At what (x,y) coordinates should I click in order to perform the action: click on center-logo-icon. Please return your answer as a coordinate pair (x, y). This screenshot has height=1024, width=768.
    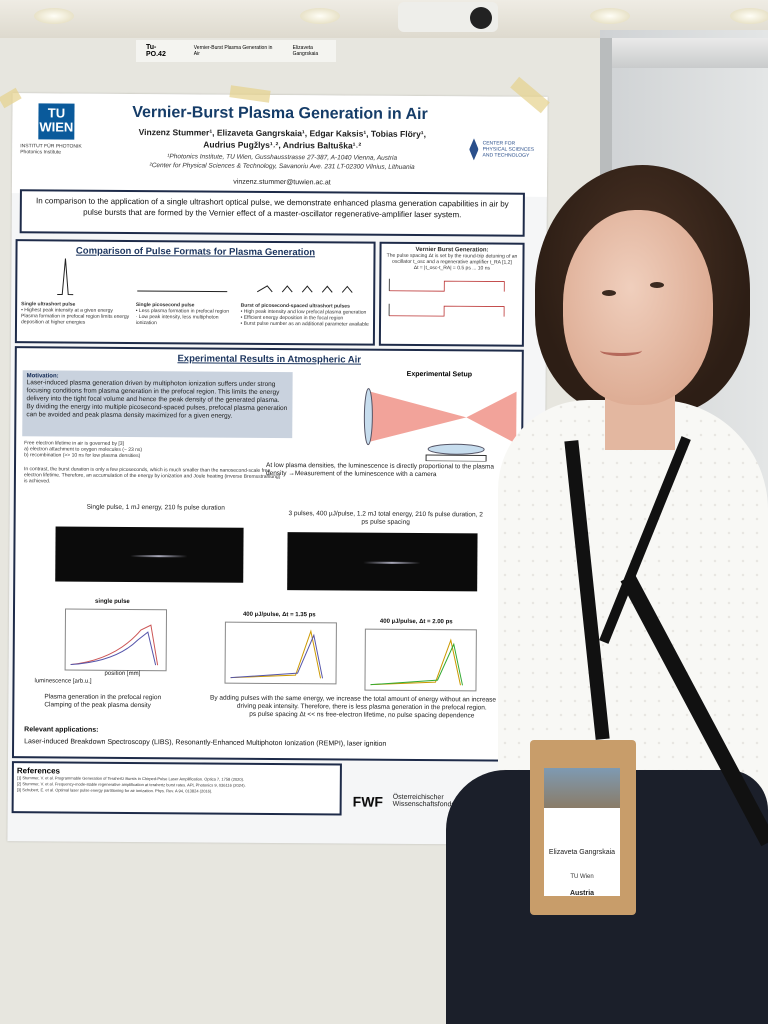
    Looking at the image, I should click on (473, 149).